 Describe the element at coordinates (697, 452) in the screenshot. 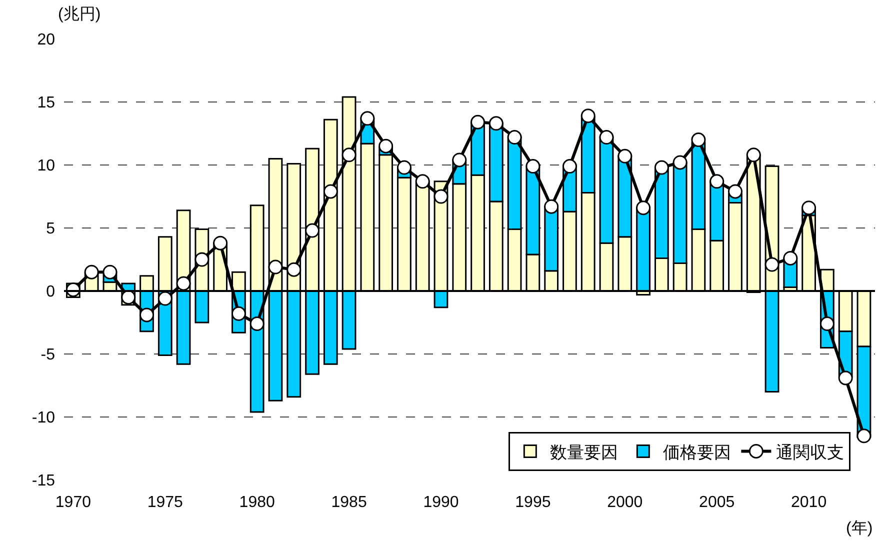

I see `legend-label: 価格要因` at that location.